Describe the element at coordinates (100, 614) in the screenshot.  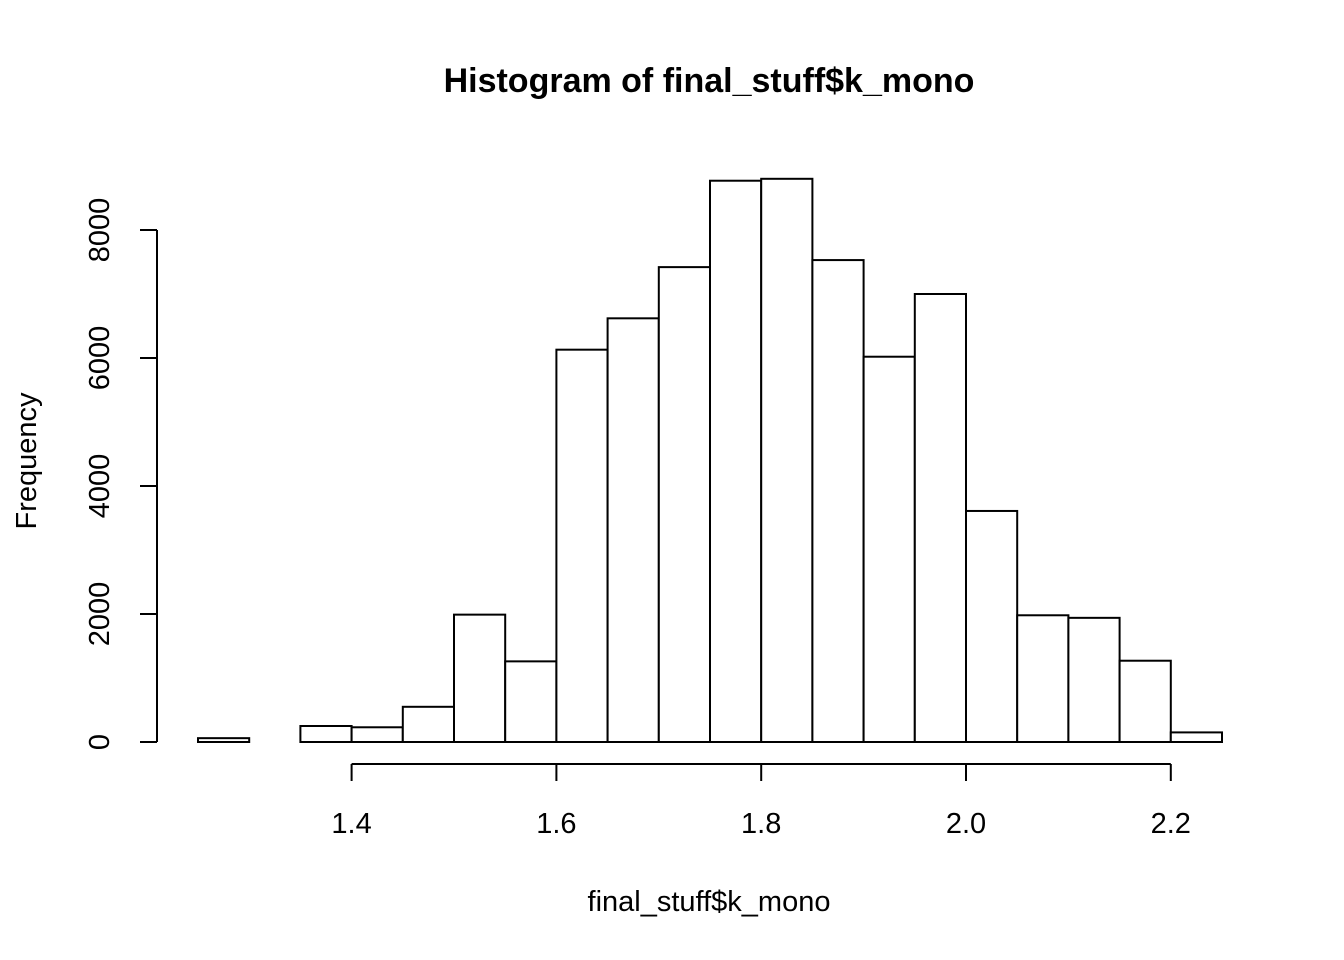
I see `y-tick-label: 2000` at that location.